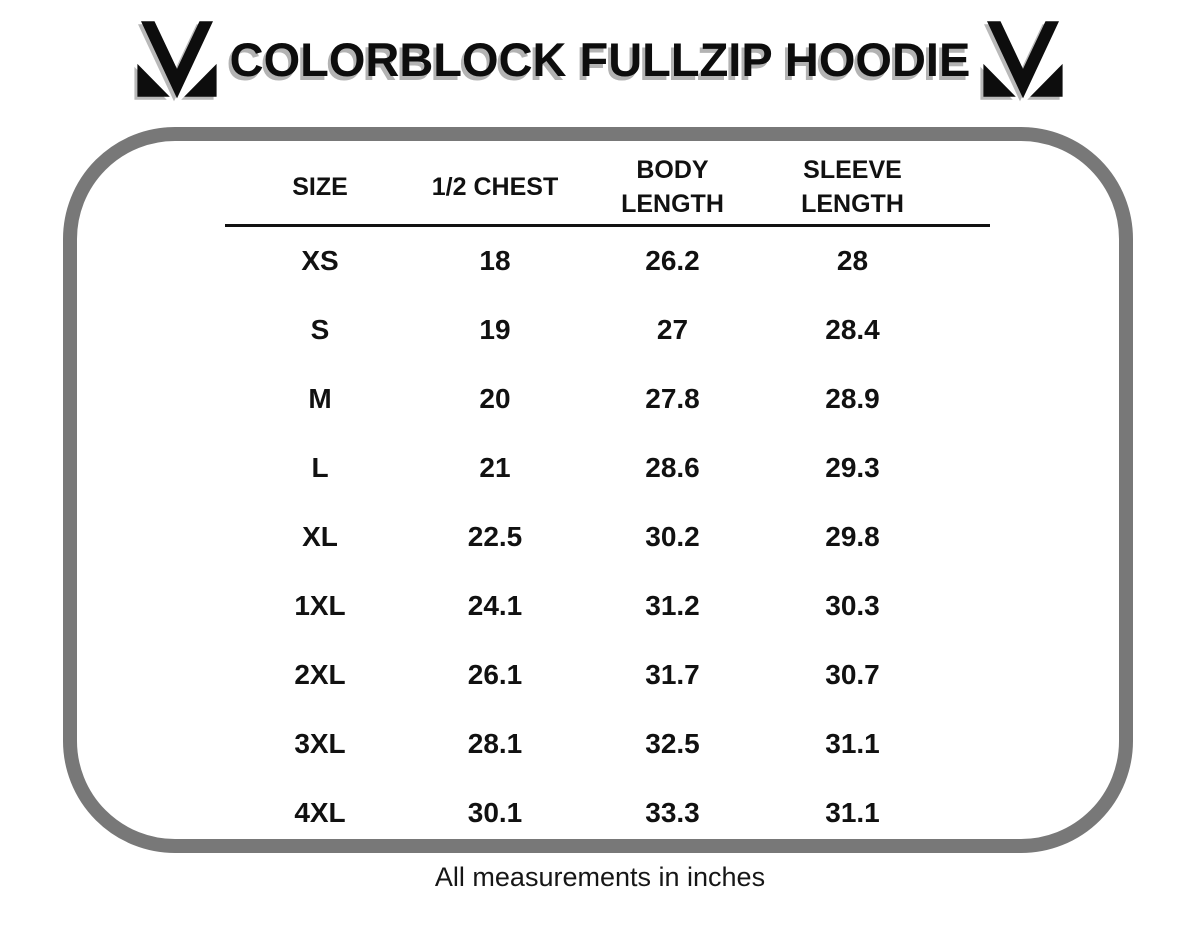 Image resolution: width=1200 pixels, height=927 pixels. Describe the element at coordinates (320, 743) in the screenshot. I see `cell-size: 3XL` at that location.